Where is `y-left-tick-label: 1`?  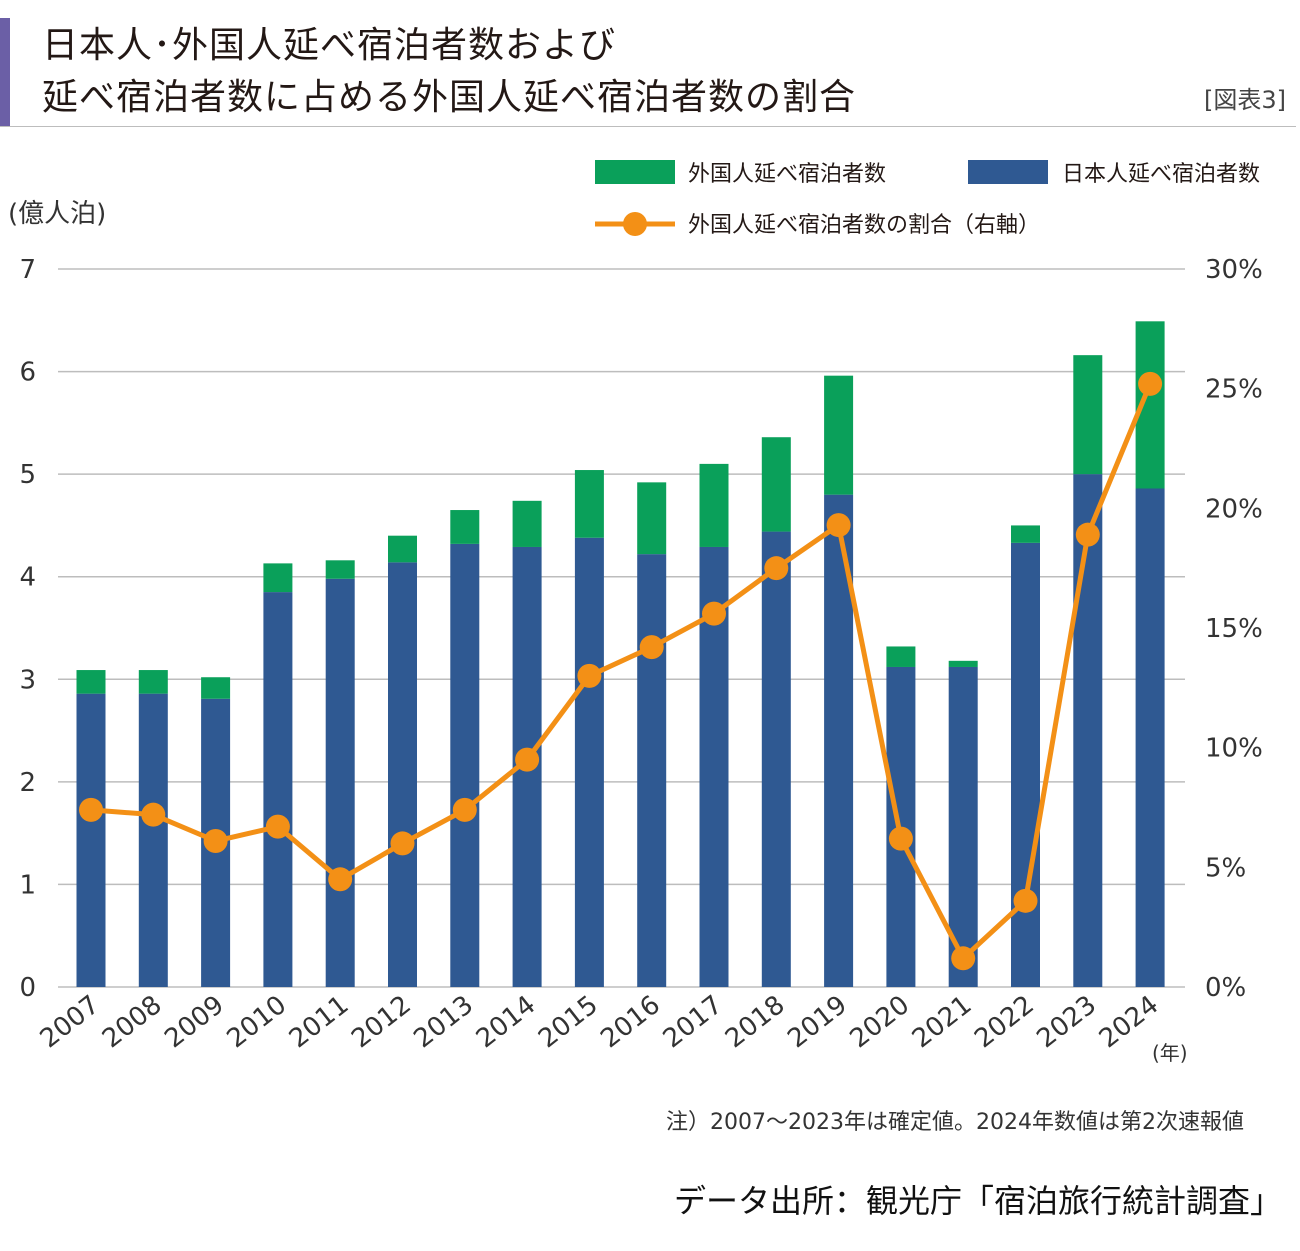
y-left-tick-label: 1 is located at coordinates (27, 885).